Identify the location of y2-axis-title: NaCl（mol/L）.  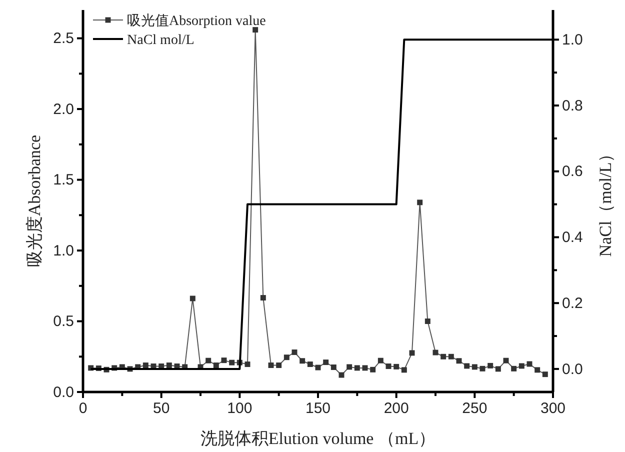
(605, 201).